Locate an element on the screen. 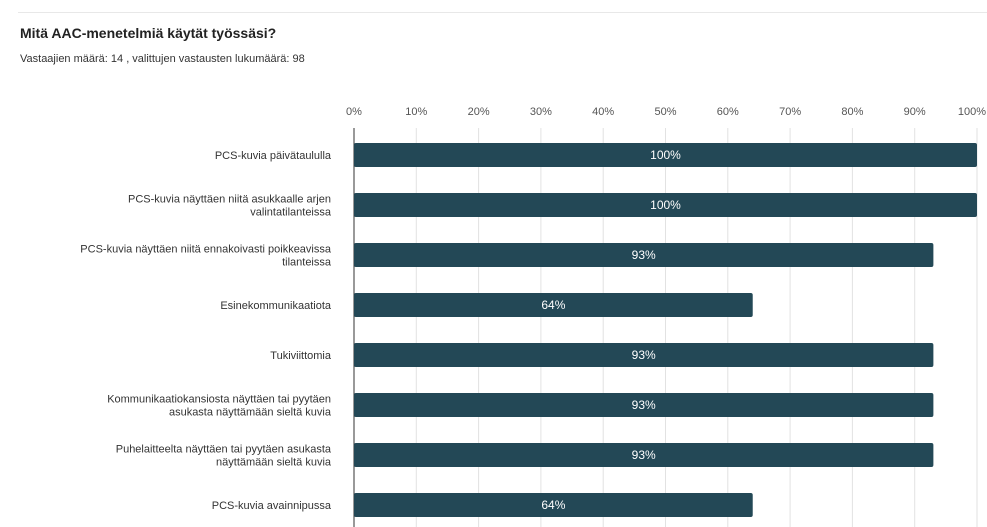  x-tick-label: 30% is located at coordinates (541, 112).